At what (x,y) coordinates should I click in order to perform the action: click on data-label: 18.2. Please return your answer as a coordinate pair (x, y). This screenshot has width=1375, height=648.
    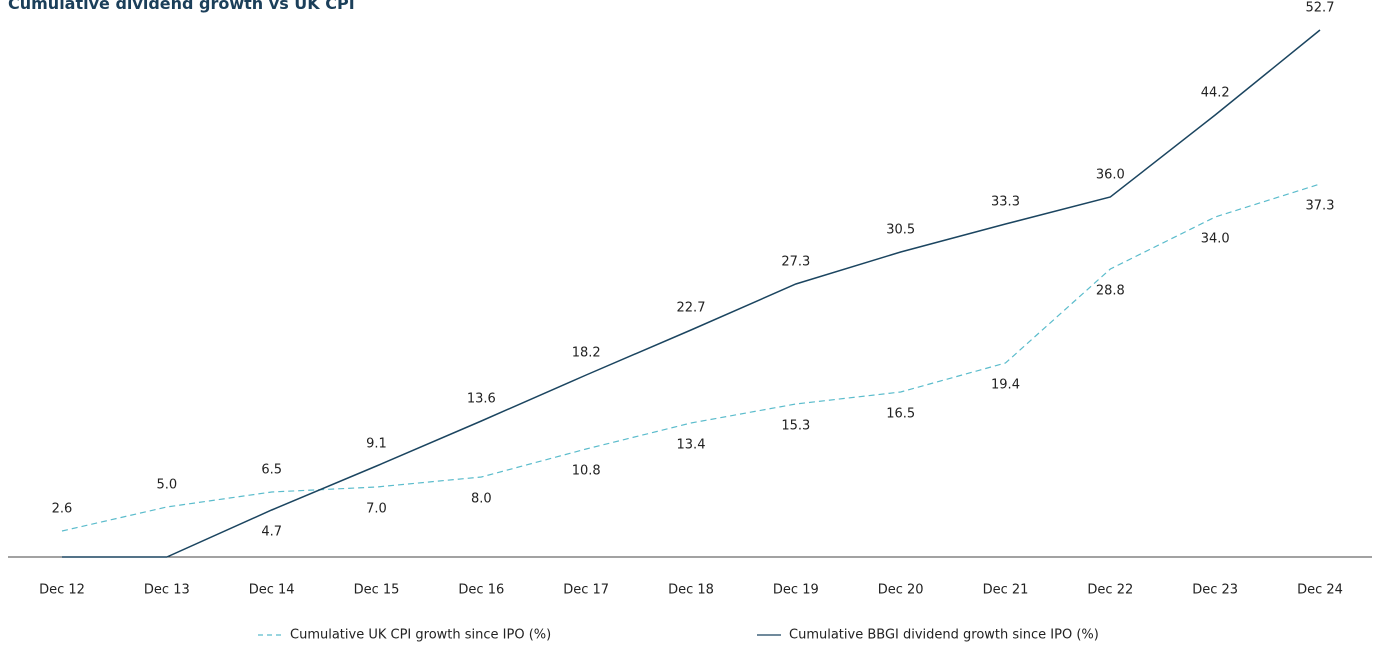
    Looking at the image, I should click on (586, 353).